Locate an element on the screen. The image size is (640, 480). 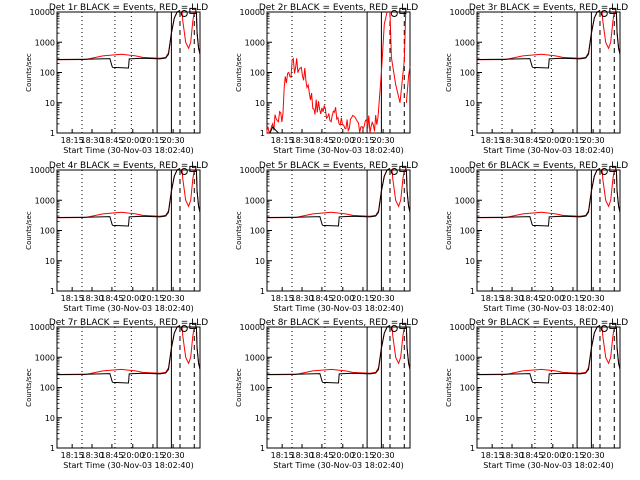
panel-title: Det 6r BLACK = Events, RED = LLD is located at coordinates (548, 166).